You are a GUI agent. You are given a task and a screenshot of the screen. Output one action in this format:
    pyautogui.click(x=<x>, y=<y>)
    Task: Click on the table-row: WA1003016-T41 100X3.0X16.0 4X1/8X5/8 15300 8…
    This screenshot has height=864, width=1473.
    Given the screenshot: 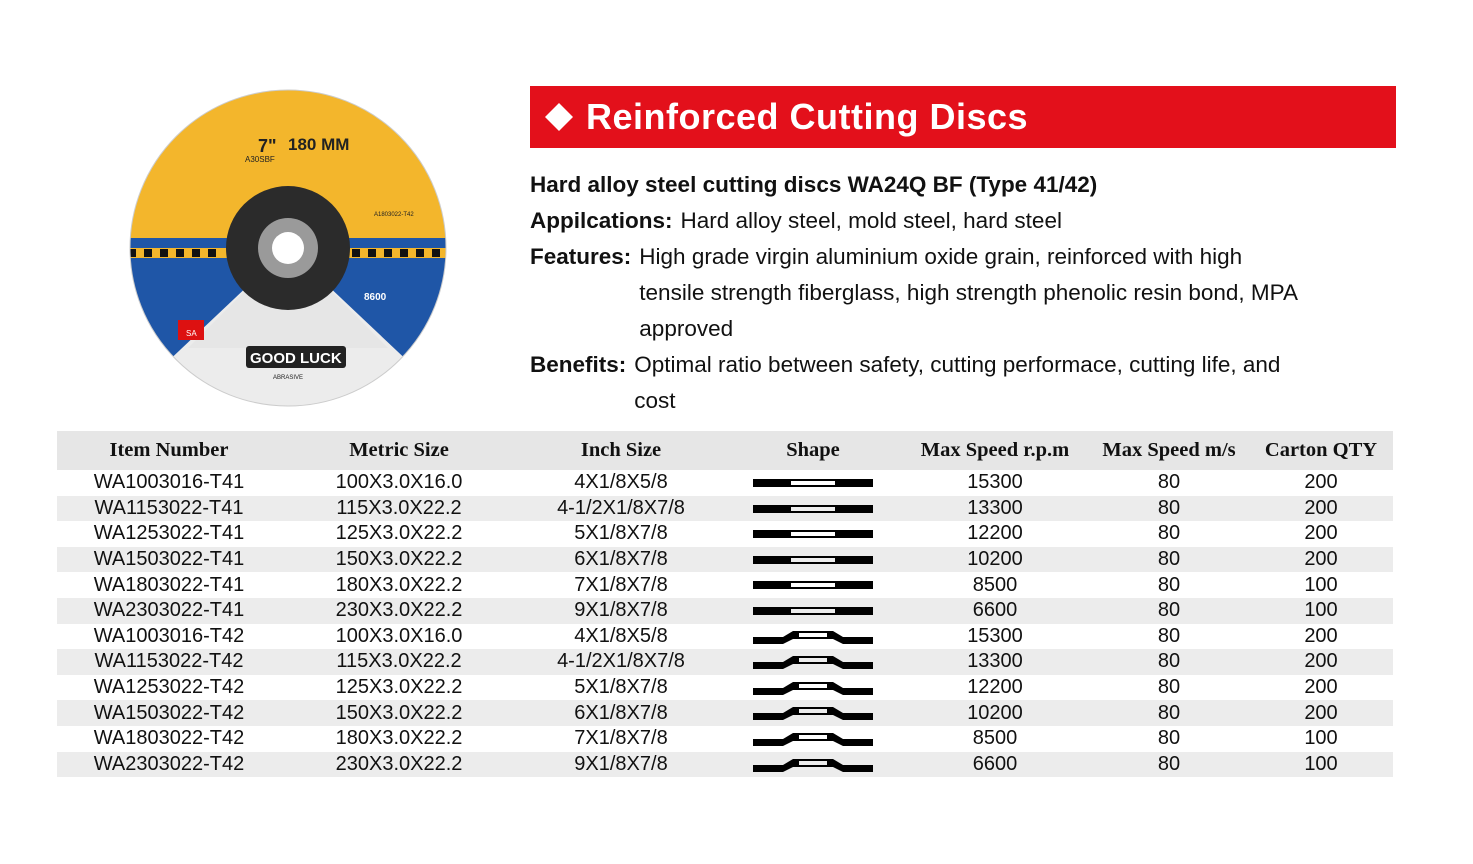 What is the action you would take?
    pyautogui.click(x=725, y=483)
    